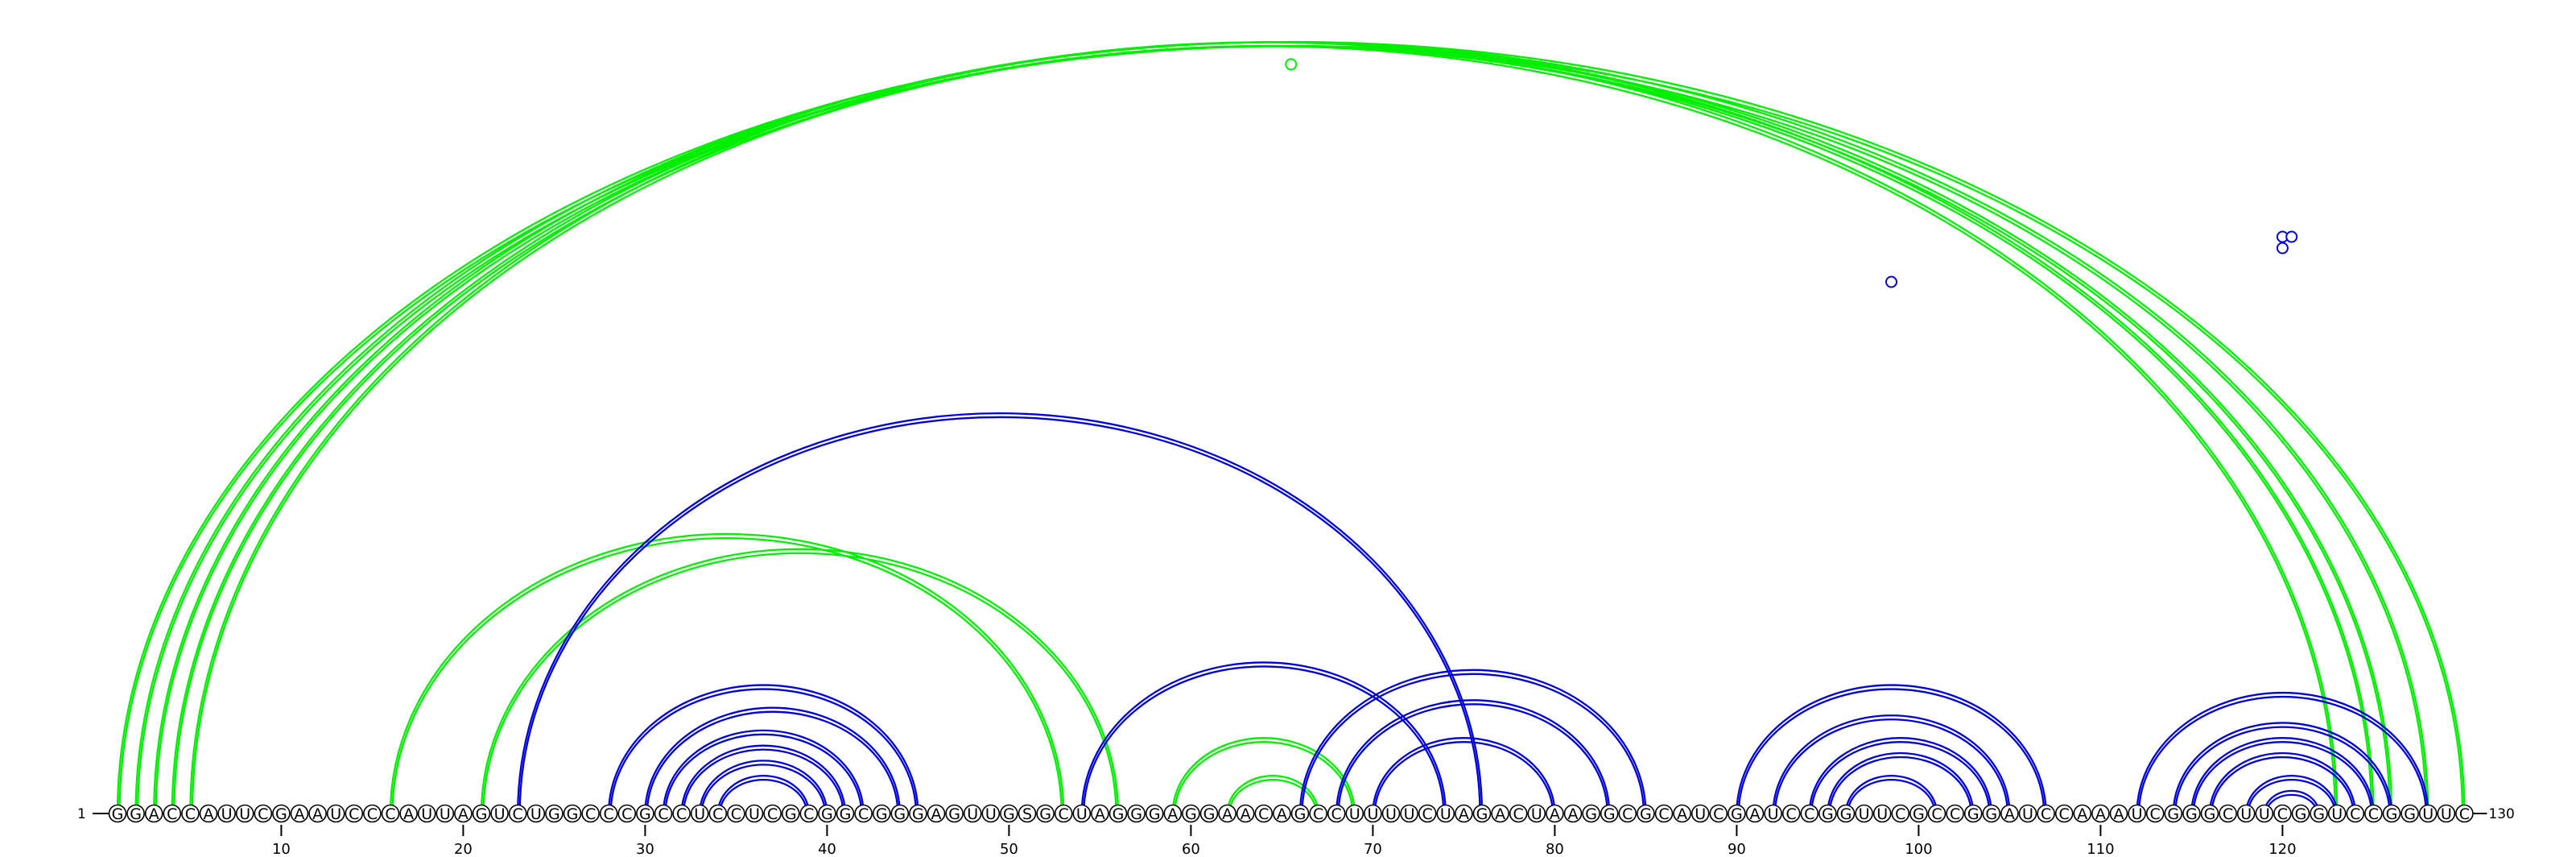 This screenshot has height=857, width=2576. What do you see at coordinates (1009, 849) in the screenshot?
I see `axis-tick-label: 50` at bounding box center [1009, 849].